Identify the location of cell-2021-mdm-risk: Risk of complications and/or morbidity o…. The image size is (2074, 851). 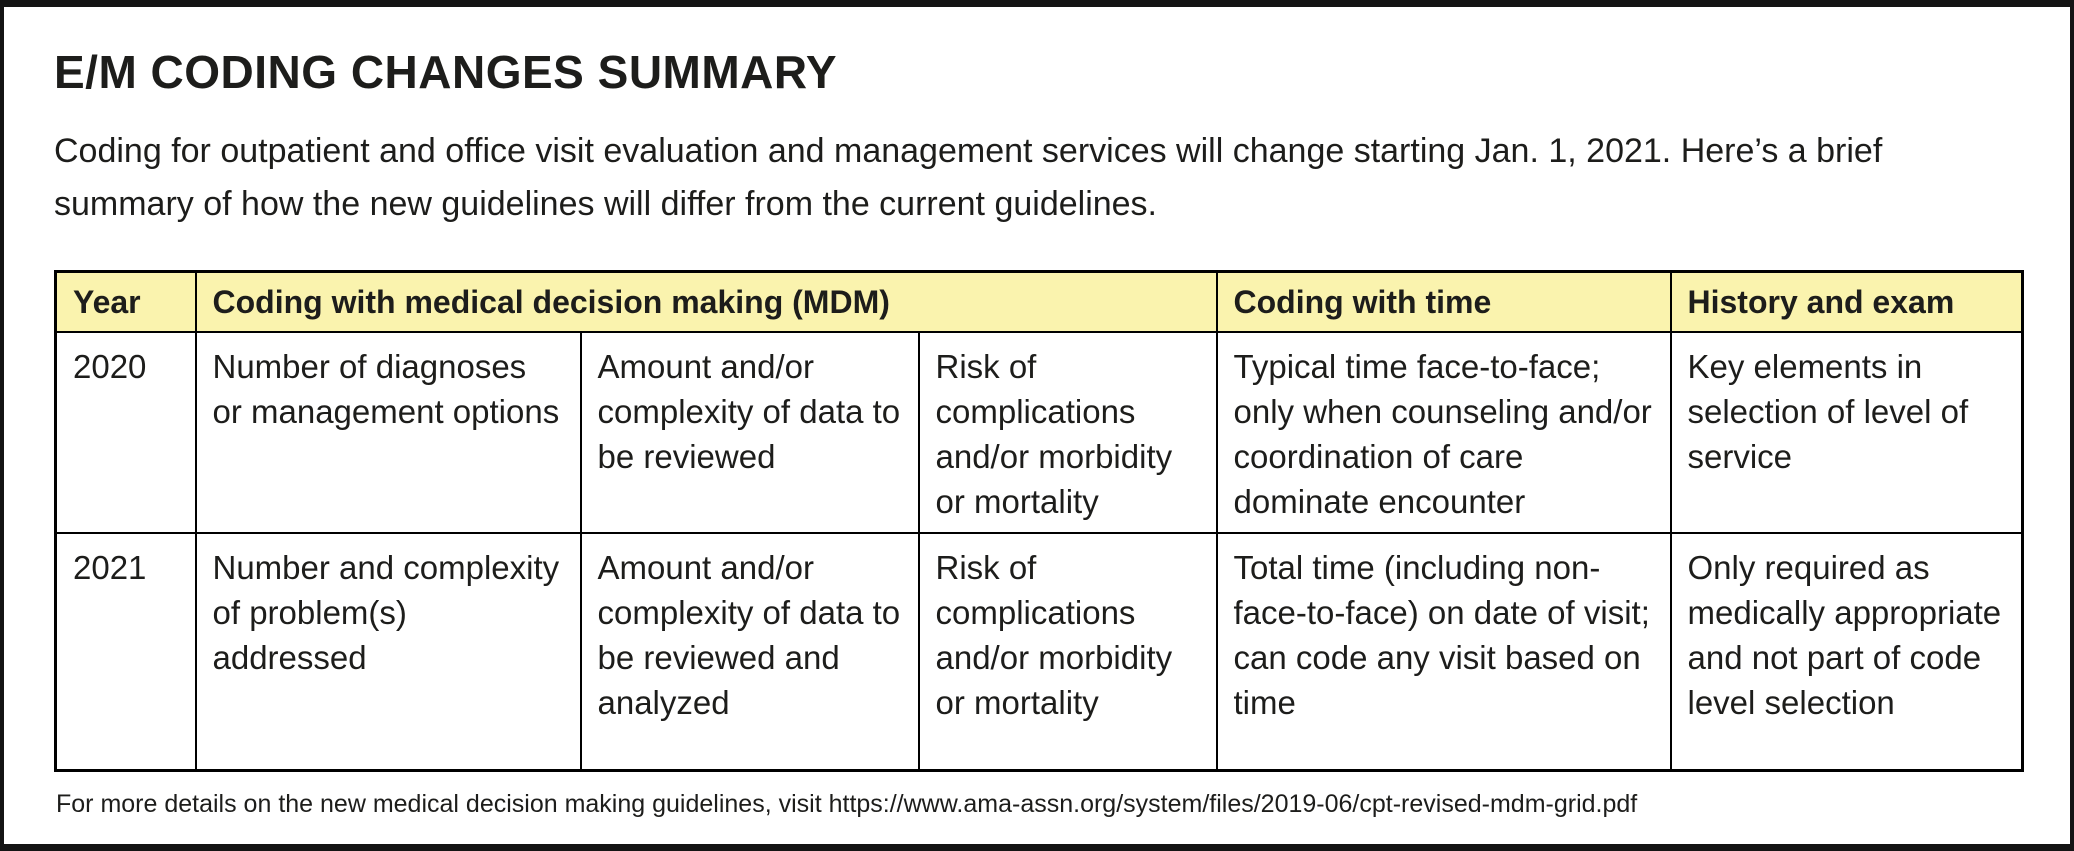
(1067, 652).